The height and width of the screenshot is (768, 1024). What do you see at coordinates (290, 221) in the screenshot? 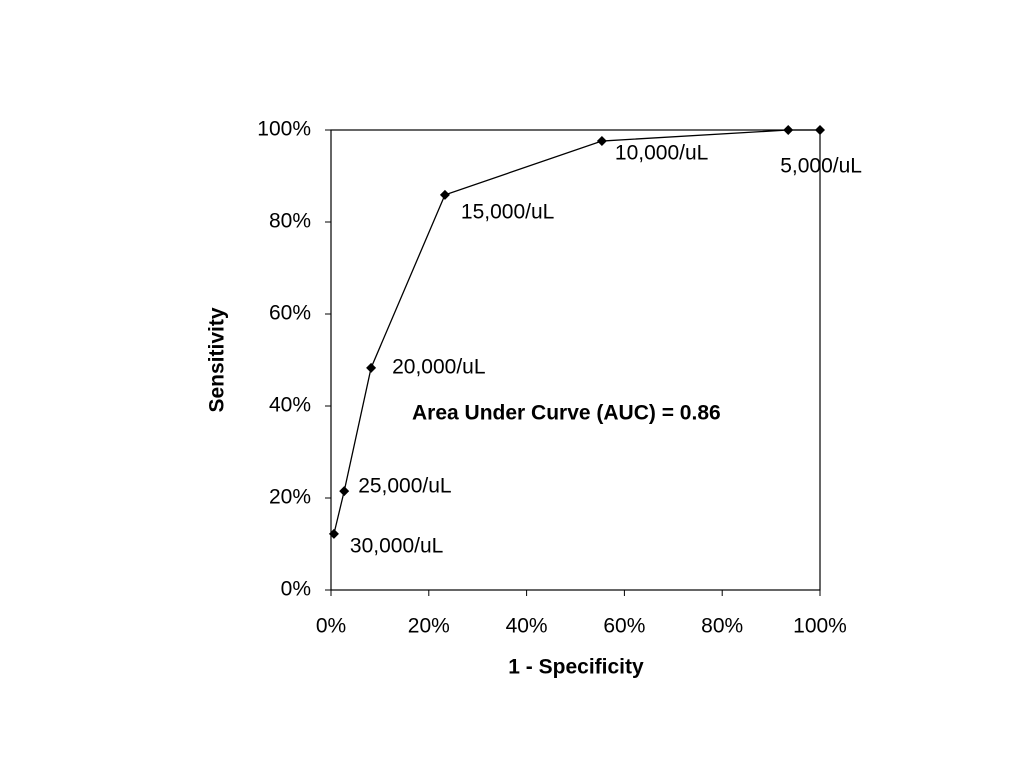
I see `y-tick-label: 80%` at bounding box center [290, 221].